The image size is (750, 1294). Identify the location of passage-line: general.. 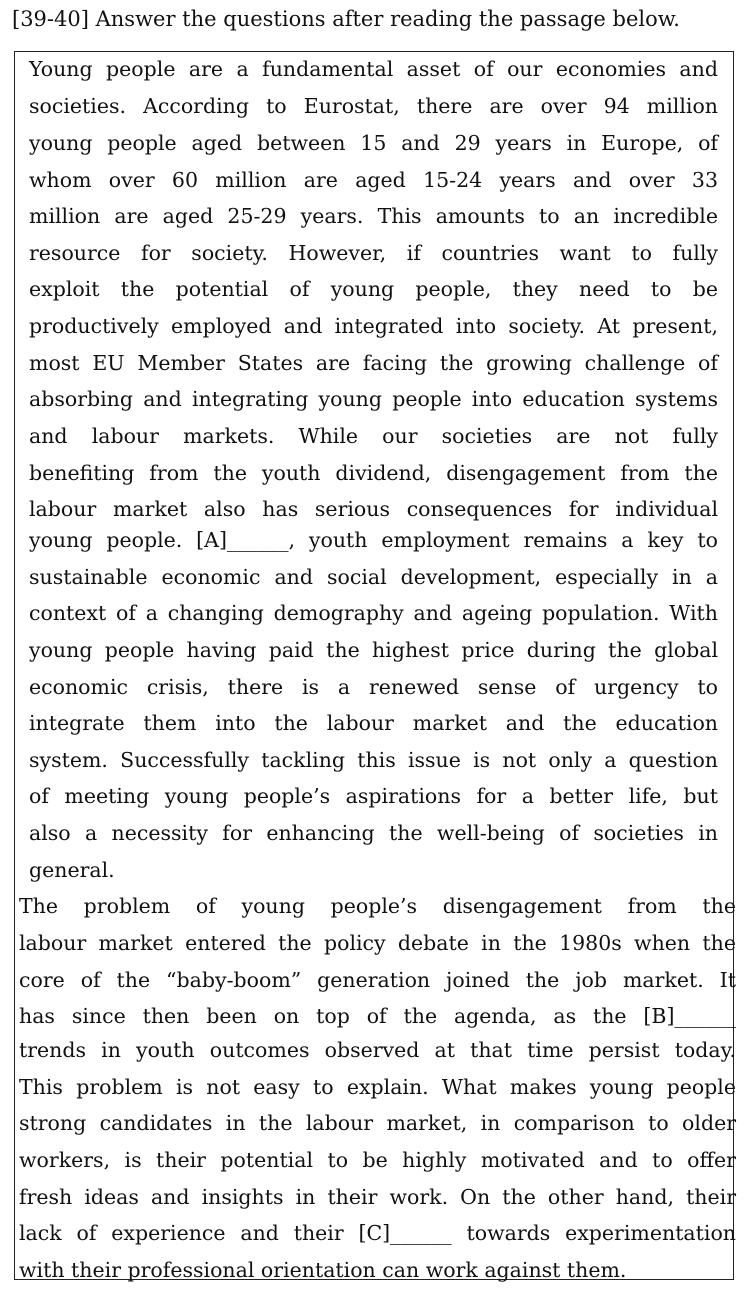
(72, 870).